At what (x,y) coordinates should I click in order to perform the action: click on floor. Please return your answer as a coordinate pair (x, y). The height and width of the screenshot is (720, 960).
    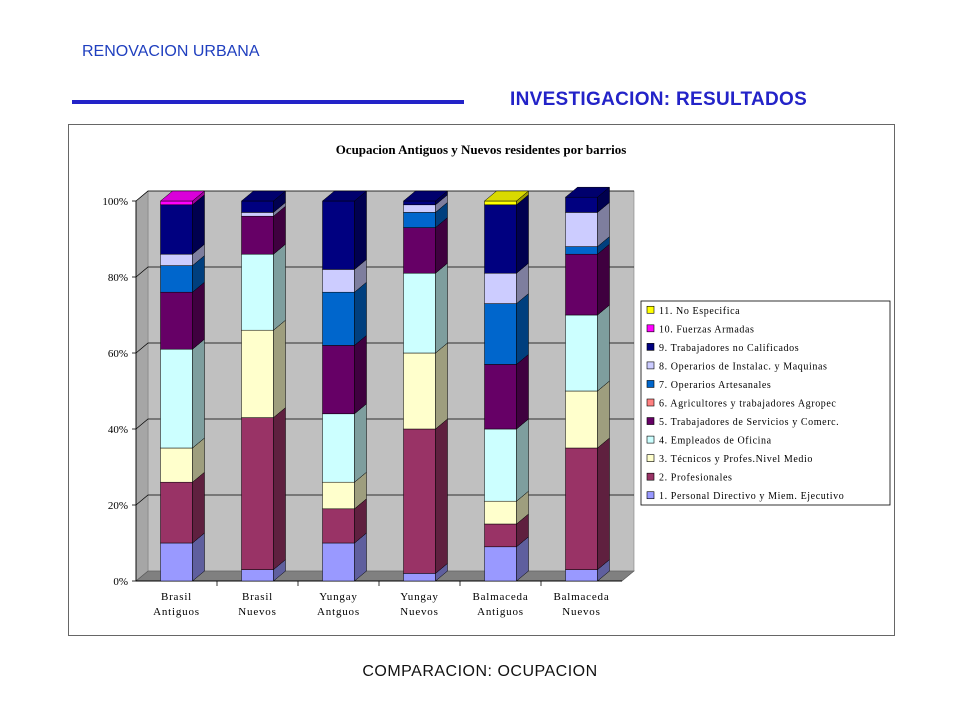
    Looking at the image, I should click on (385, 576).